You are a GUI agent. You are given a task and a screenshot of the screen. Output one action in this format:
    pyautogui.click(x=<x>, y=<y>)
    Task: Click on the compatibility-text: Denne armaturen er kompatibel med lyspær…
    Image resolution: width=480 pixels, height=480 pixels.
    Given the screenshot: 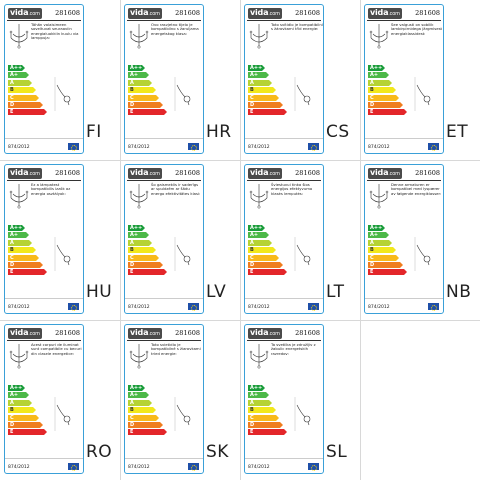 What is the action you would take?
    pyautogui.click(x=416, y=189)
    